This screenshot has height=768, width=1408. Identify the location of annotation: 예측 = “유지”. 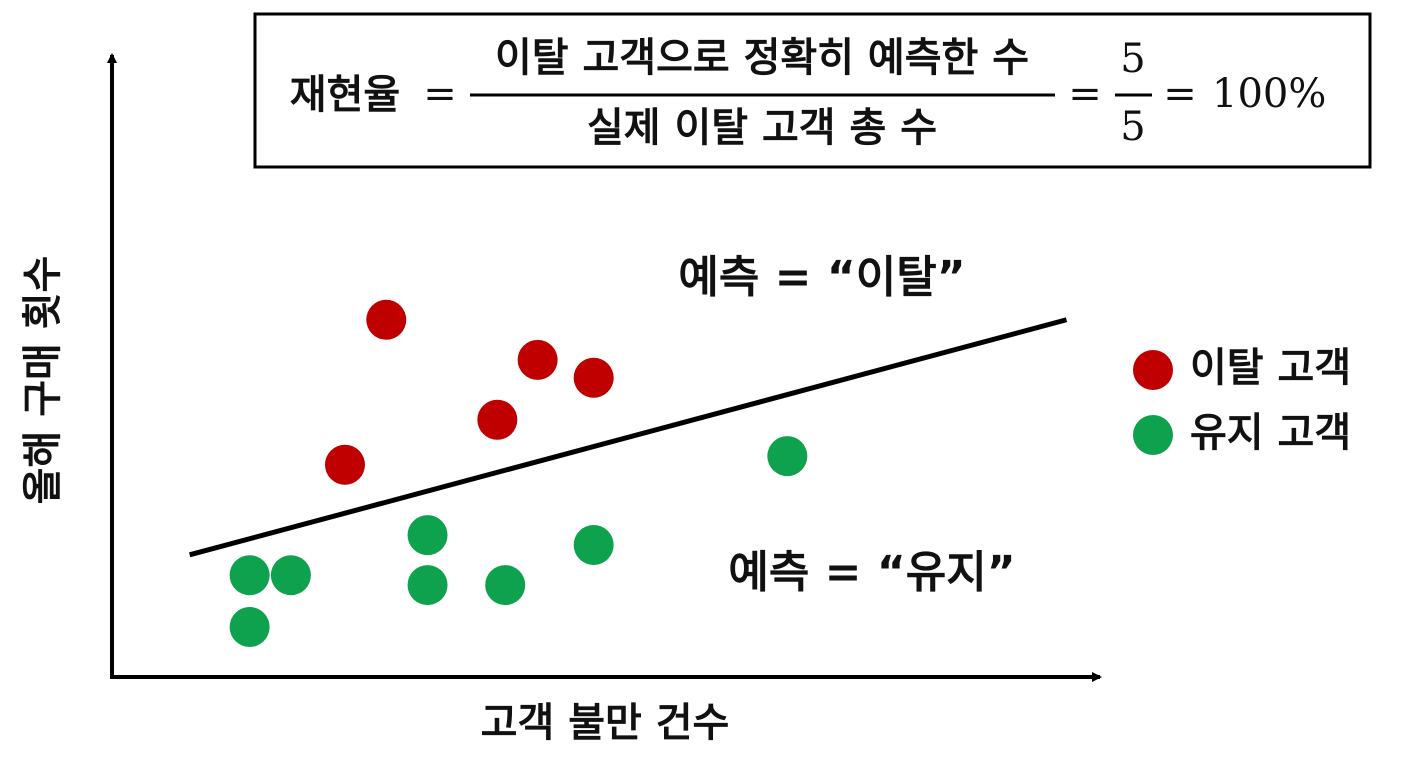
(871, 572).